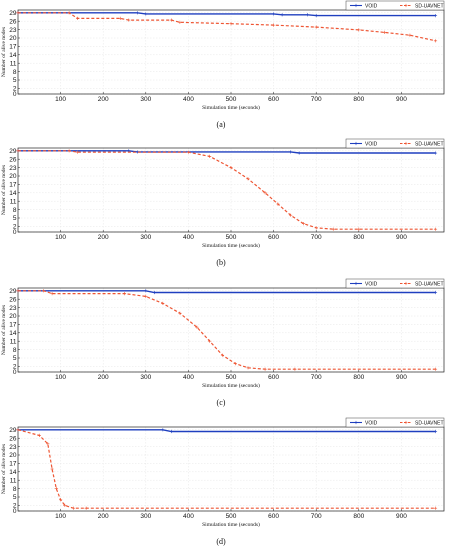 This screenshot has height=550, width=452. I want to click on x-tick-label: 400, so click(188, 377).